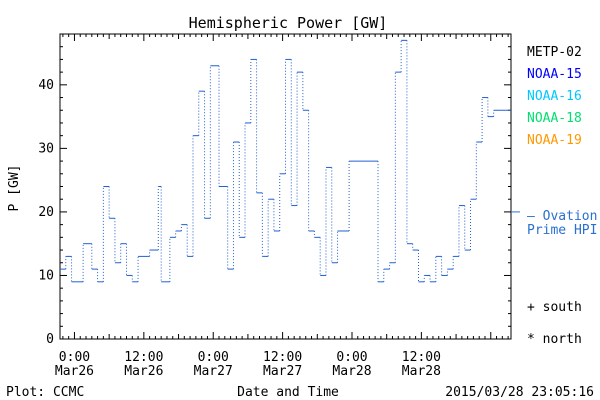  I want to click on y-tick-label: 20, so click(46, 212).